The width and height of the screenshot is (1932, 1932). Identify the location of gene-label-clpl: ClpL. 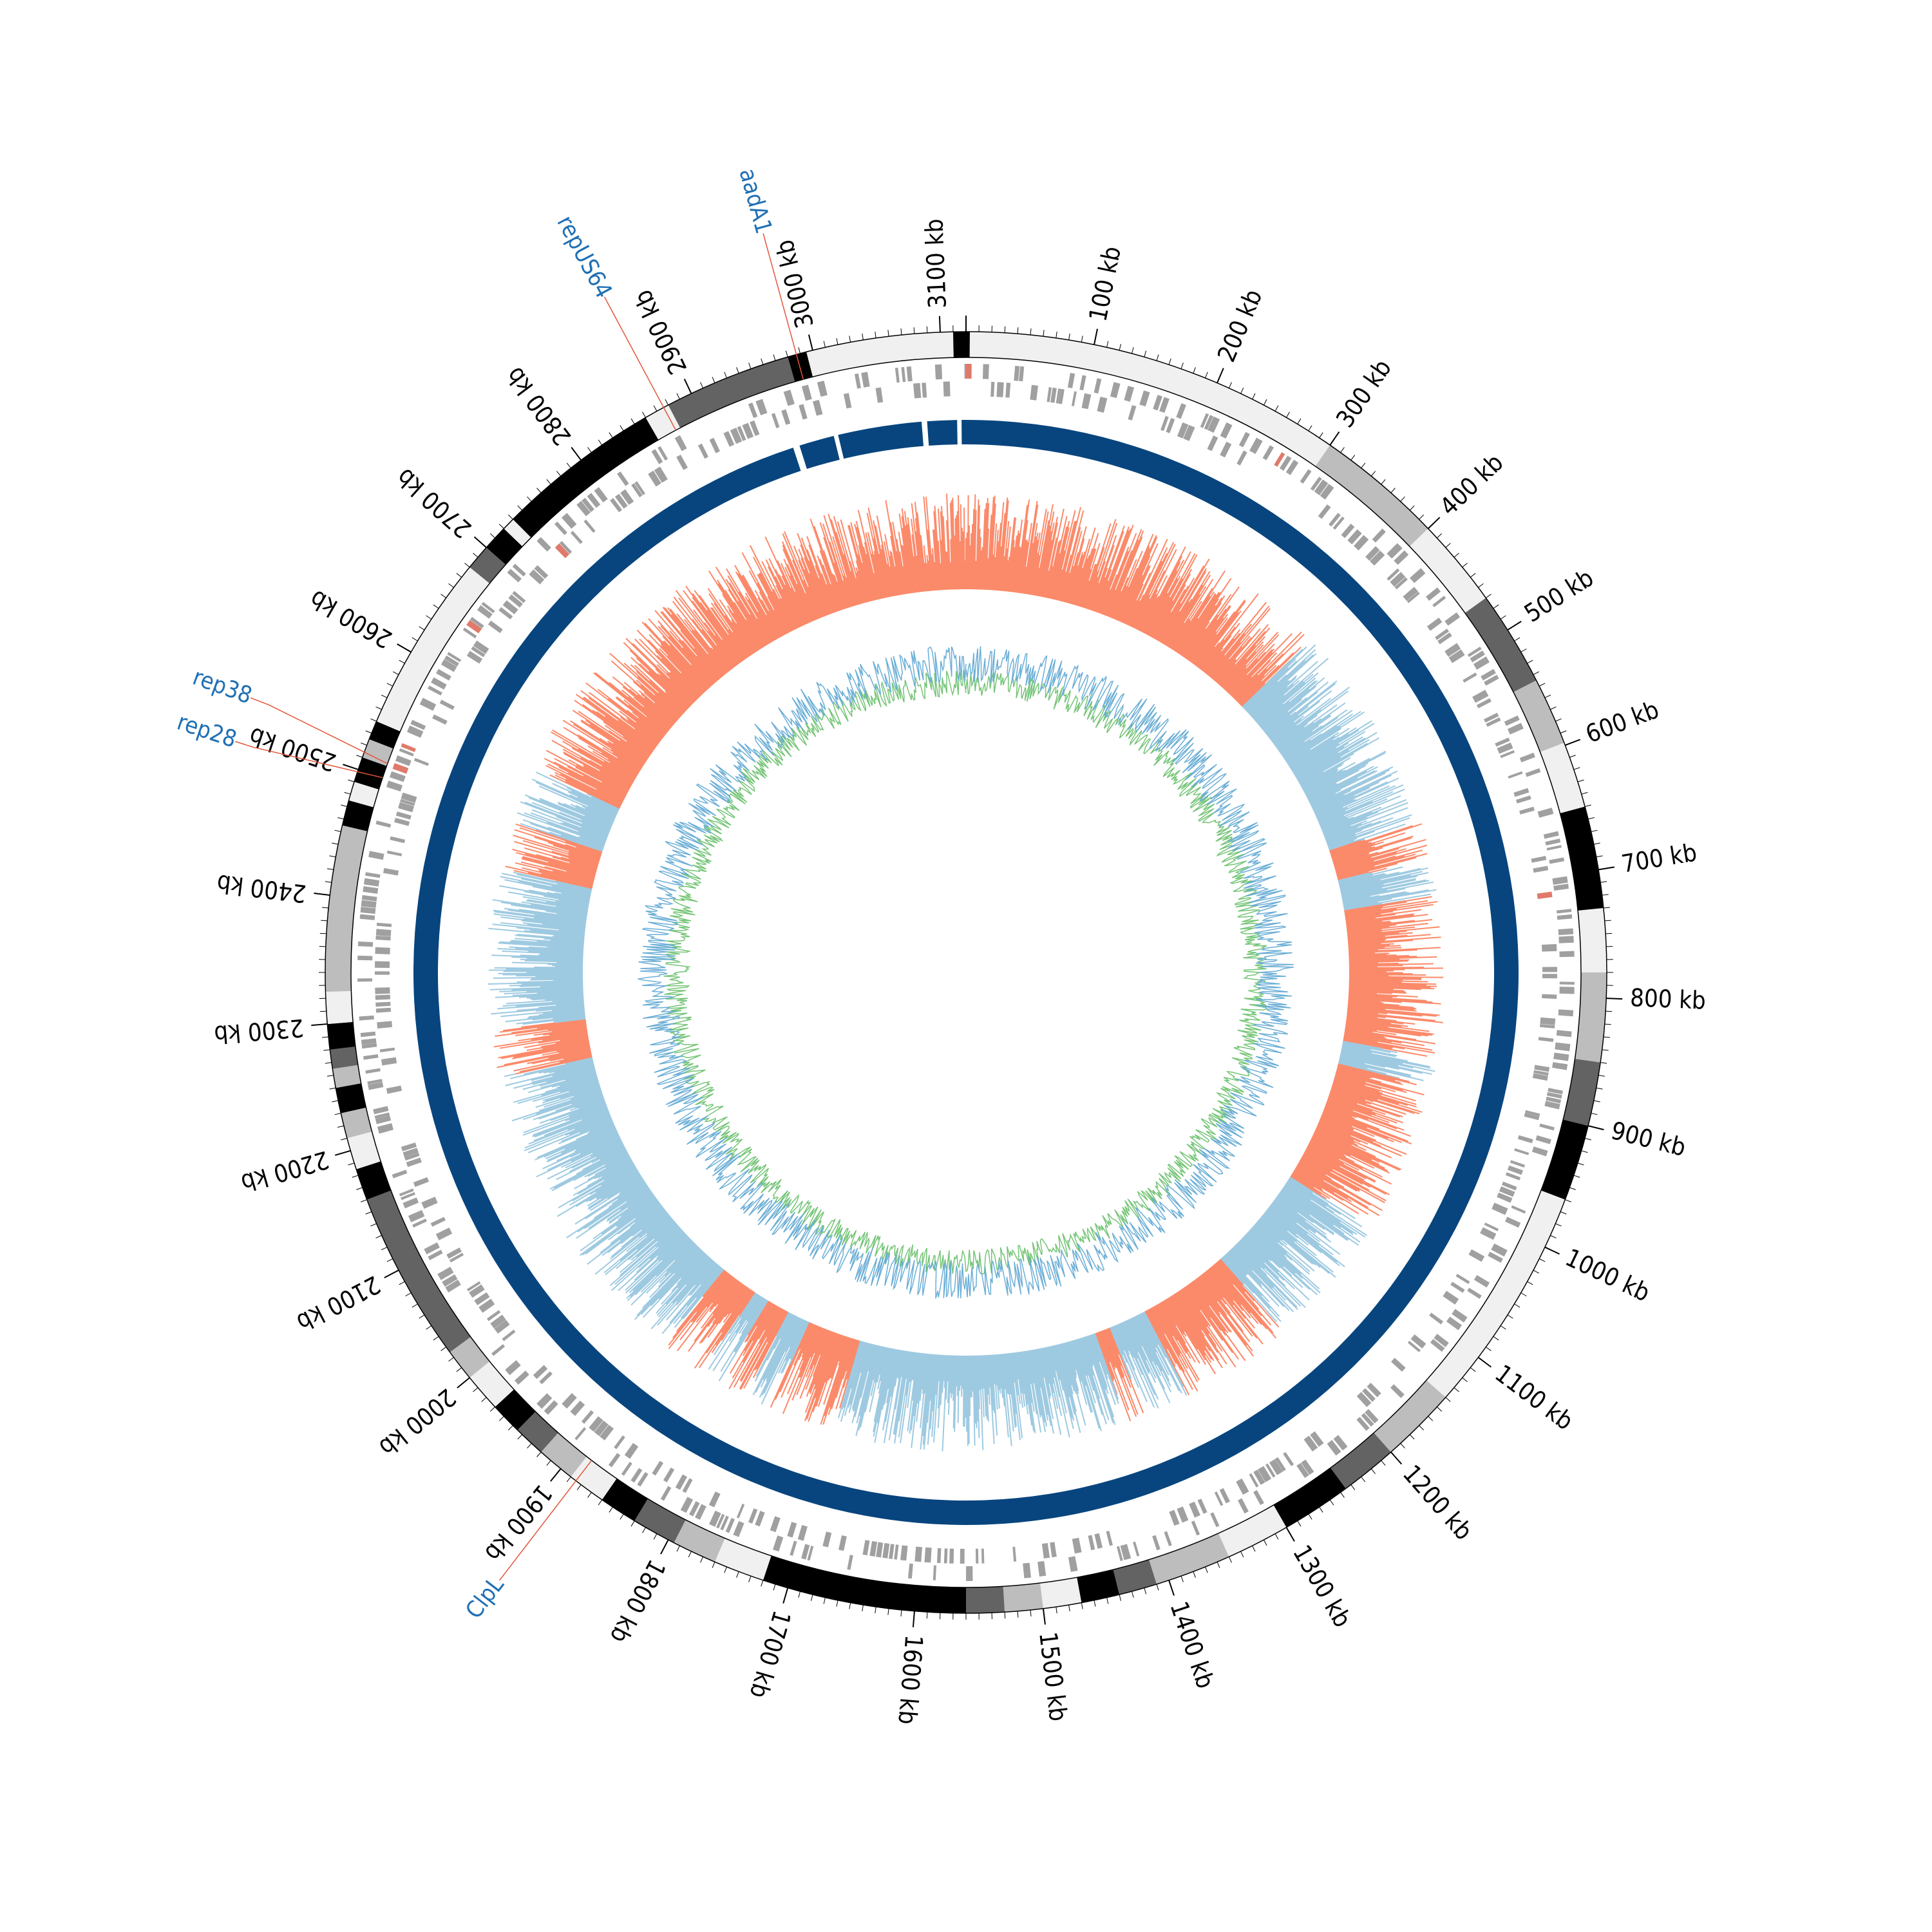
(484, 1598).